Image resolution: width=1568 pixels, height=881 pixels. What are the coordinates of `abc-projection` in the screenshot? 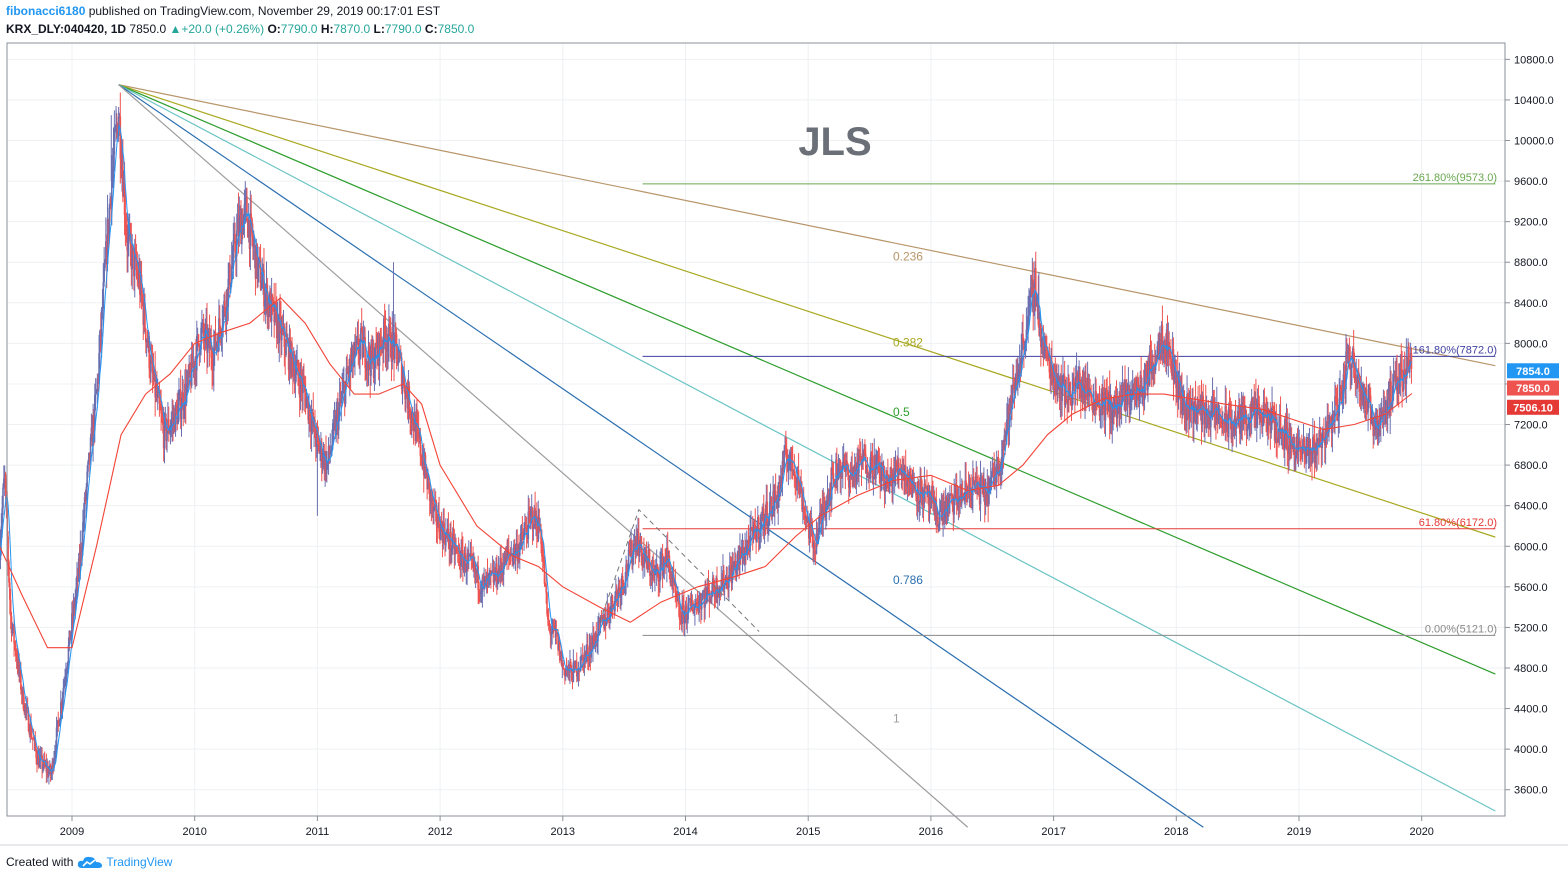 It's located at (679, 570).